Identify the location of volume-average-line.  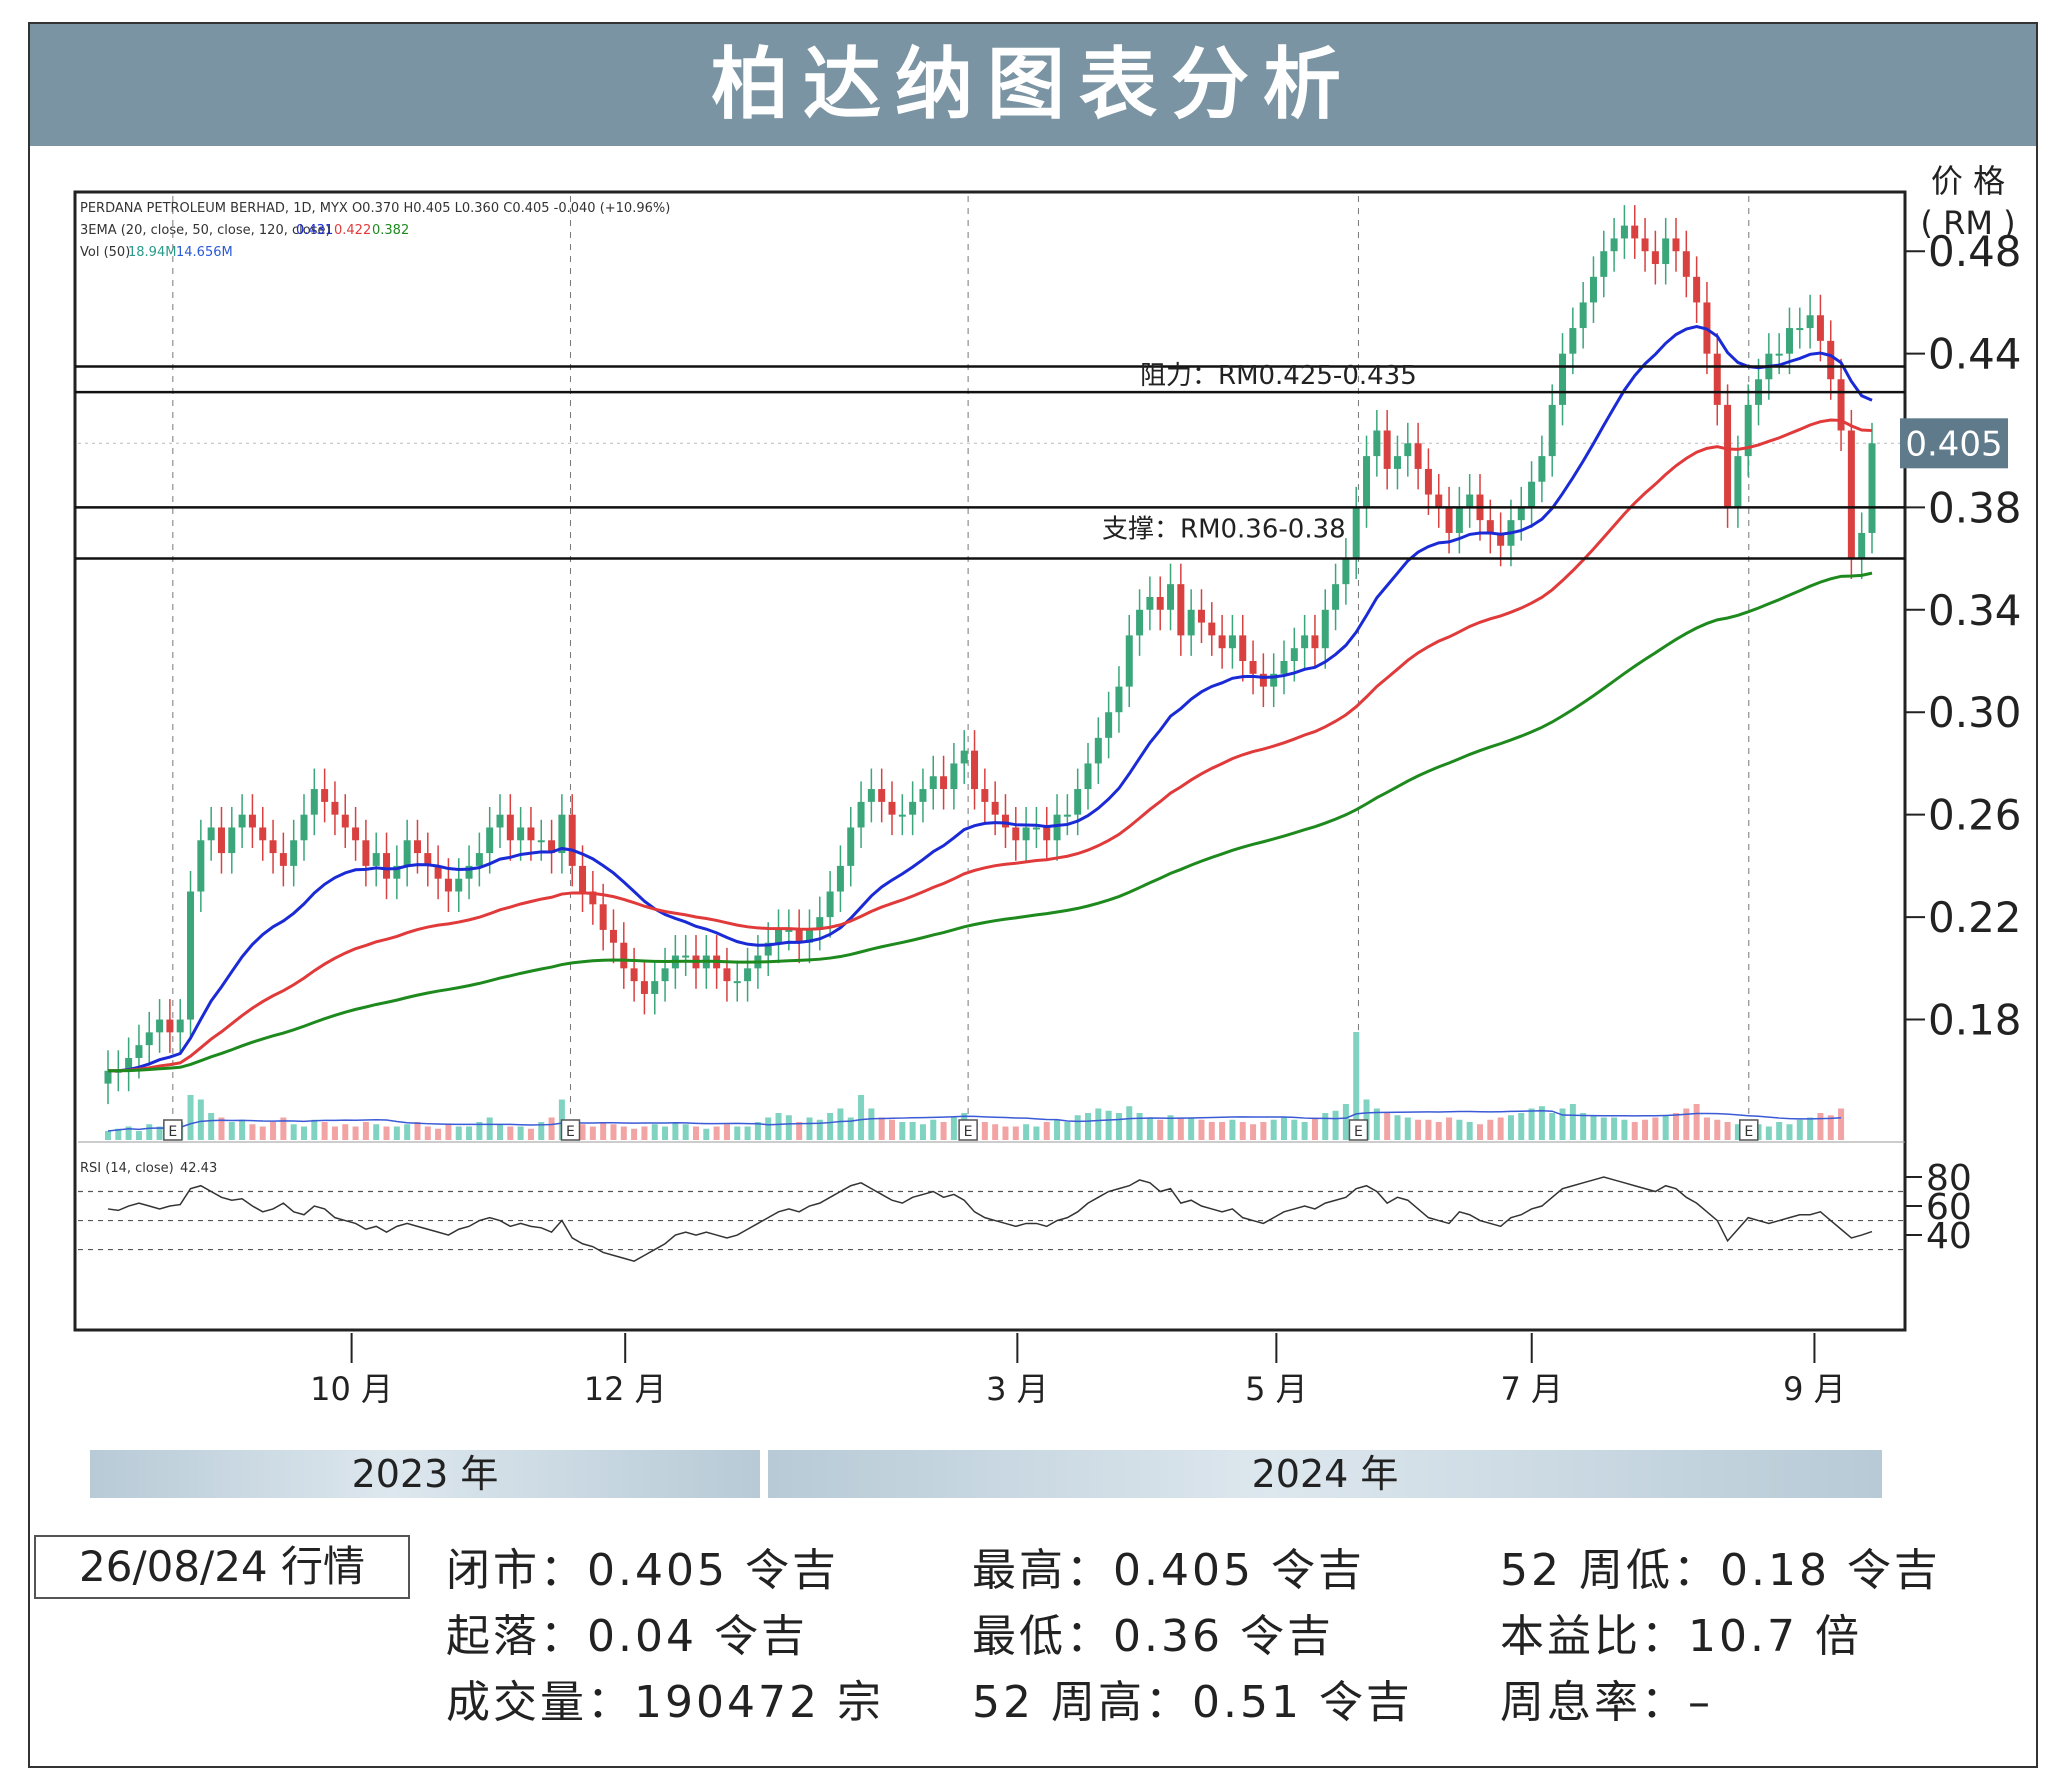
(974, 1120).